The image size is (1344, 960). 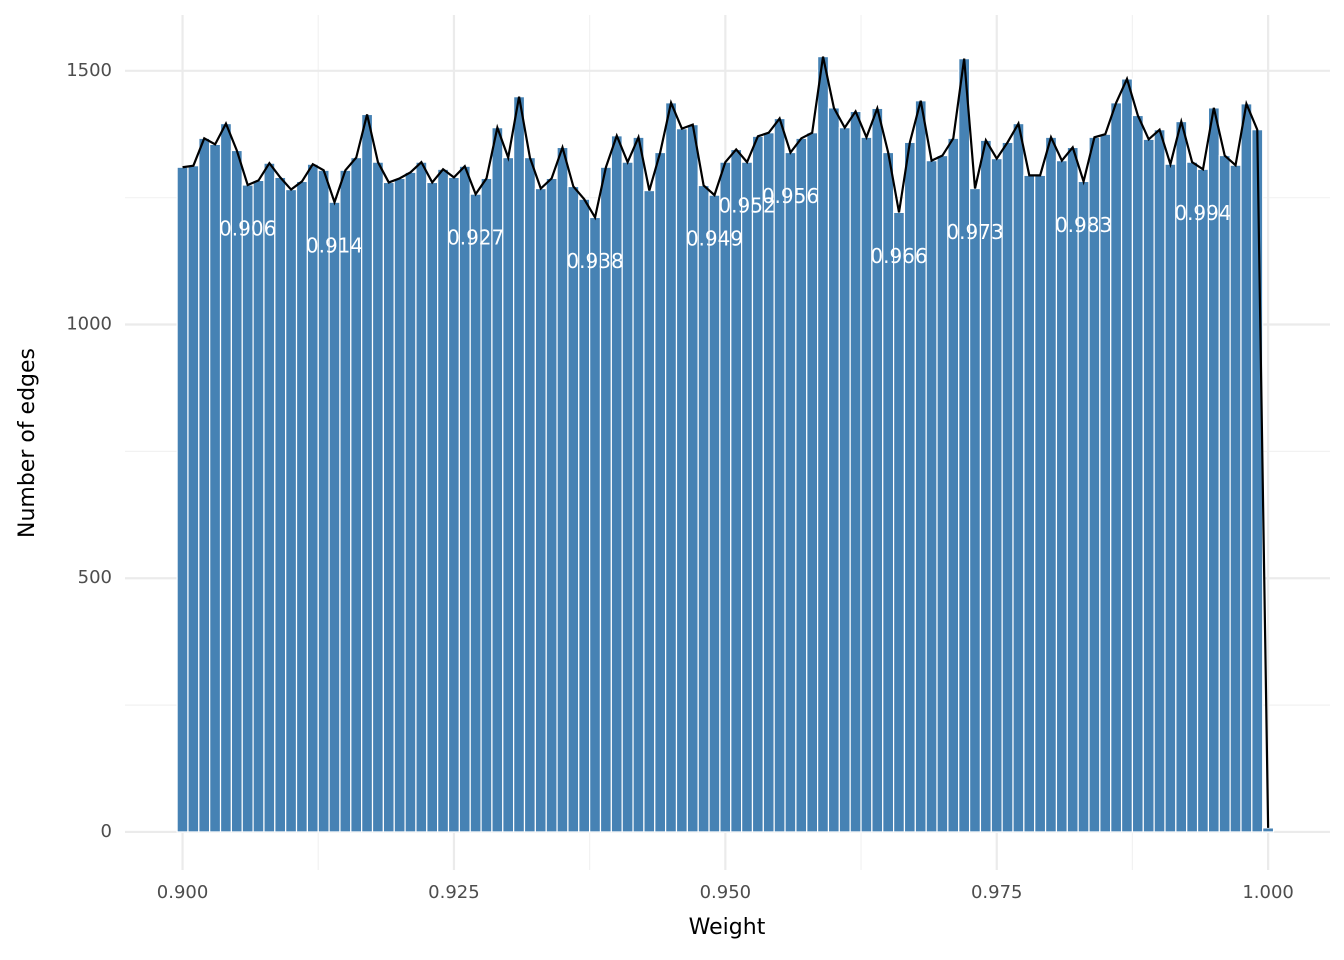 What do you see at coordinates (89, 70) in the screenshot?
I see `y-tick-label: 1500` at bounding box center [89, 70].